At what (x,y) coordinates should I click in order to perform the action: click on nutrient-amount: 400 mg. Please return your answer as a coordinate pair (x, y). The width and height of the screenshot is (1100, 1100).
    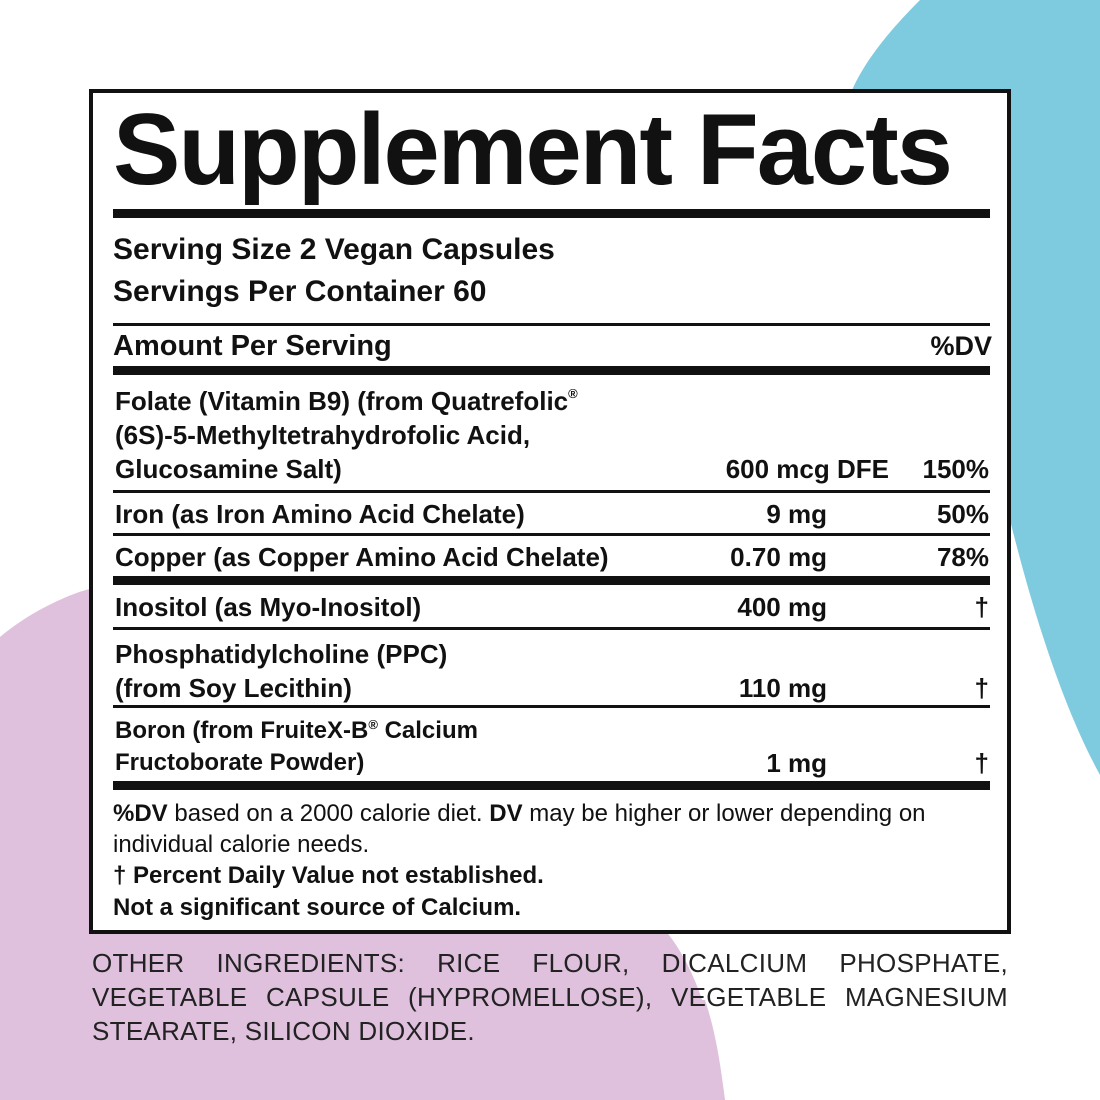
    Looking at the image, I should click on (782, 607).